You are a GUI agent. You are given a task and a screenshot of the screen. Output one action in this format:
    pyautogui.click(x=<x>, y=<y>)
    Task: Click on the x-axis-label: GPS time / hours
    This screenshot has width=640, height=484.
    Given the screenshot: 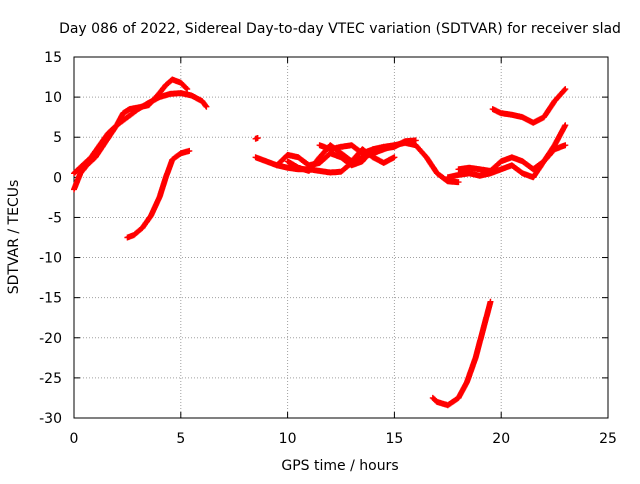 What is the action you would take?
    pyautogui.click(x=339, y=466)
    